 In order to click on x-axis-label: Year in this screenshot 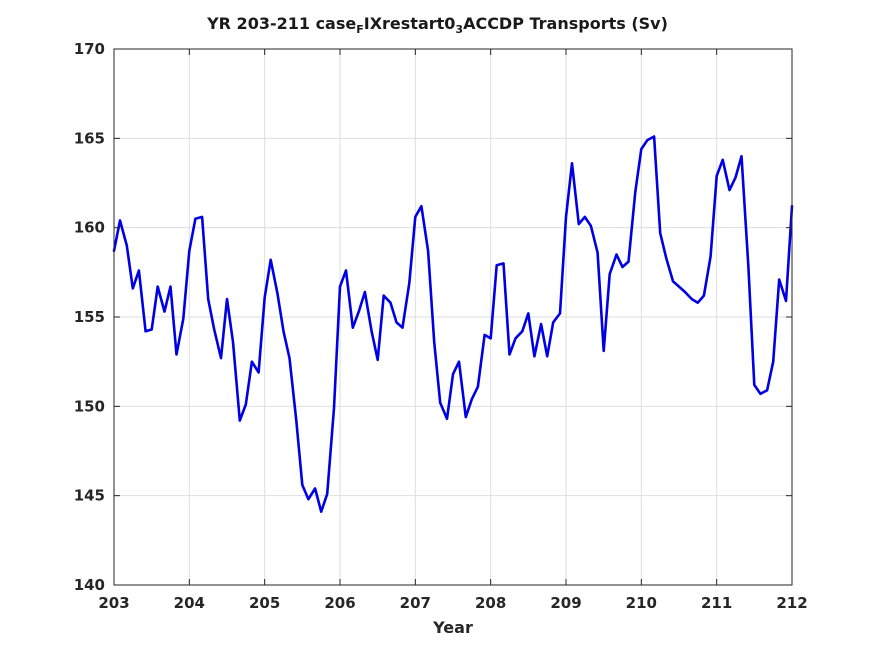, I will do `click(452, 627)`.